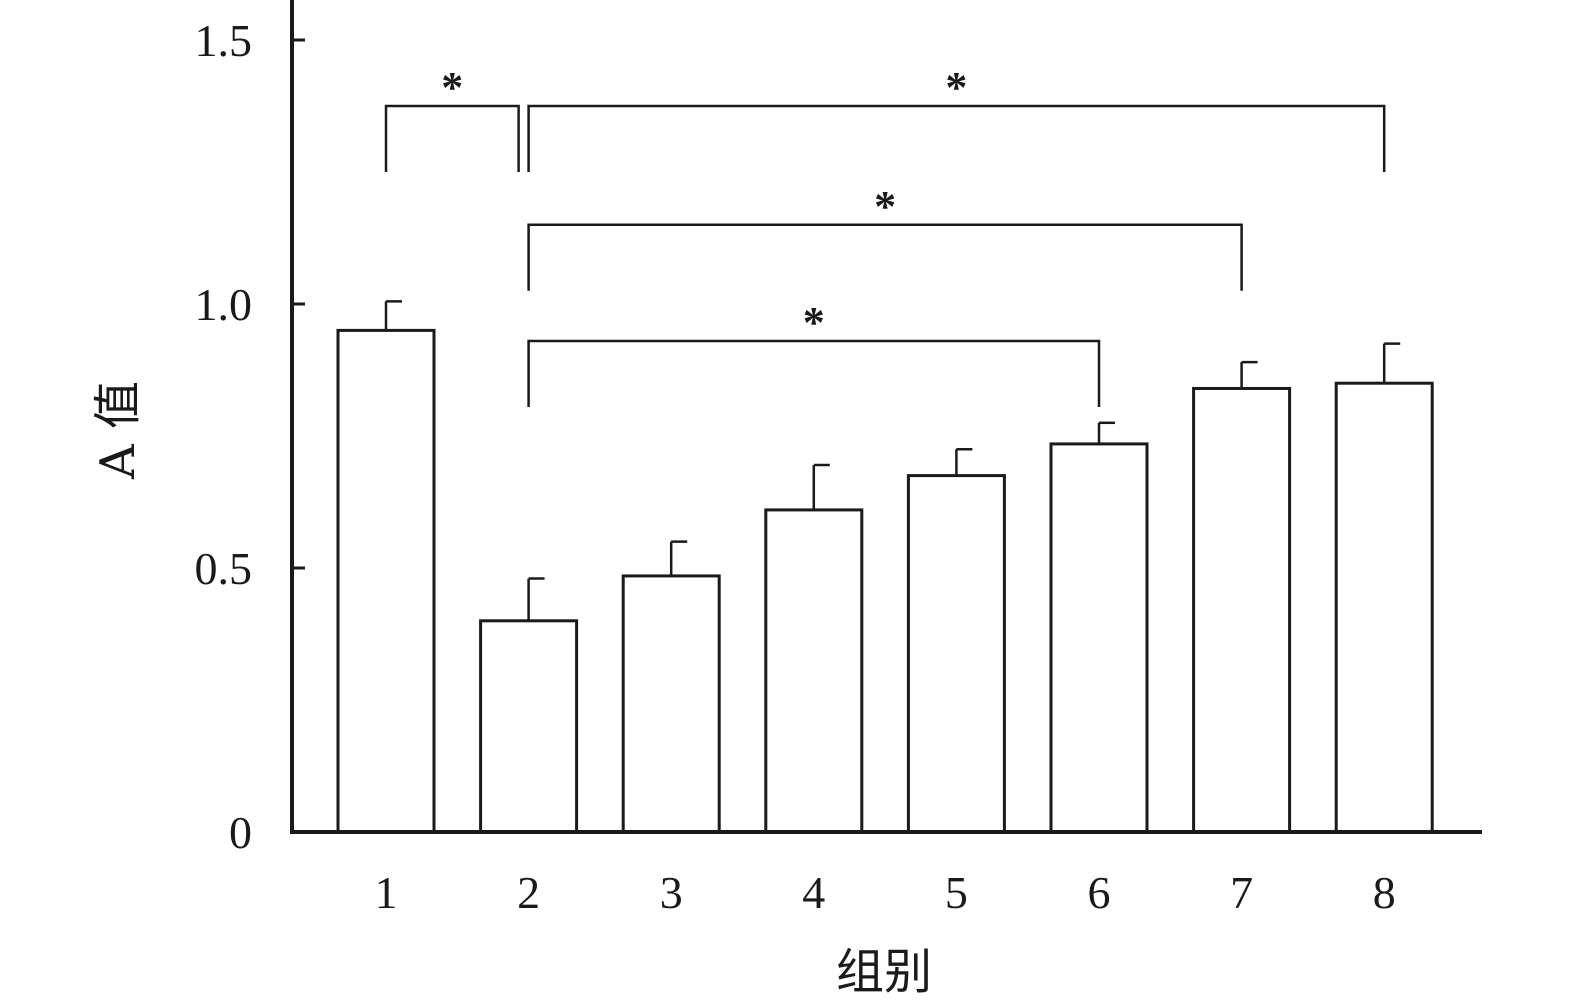 Image resolution: width=1575 pixels, height=1007 pixels. I want to click on x-tick-label: 8, so click(1384, 892).